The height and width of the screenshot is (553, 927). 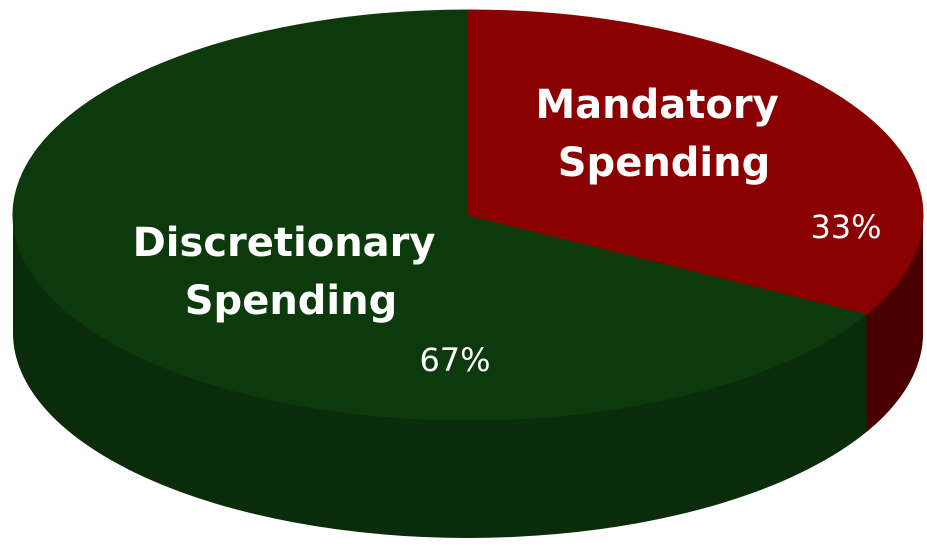 What do you see at coordinates (291, 272) in the screenshot?
I see `label-discretionary: Discretionary Spending` at bounding box center [291, 272].